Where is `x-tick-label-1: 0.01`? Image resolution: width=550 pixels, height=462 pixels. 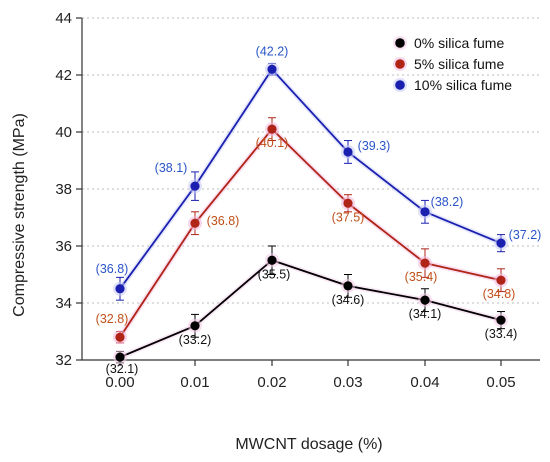
x-tick-label-1: 0.01 is located at coordinates (194, 382).